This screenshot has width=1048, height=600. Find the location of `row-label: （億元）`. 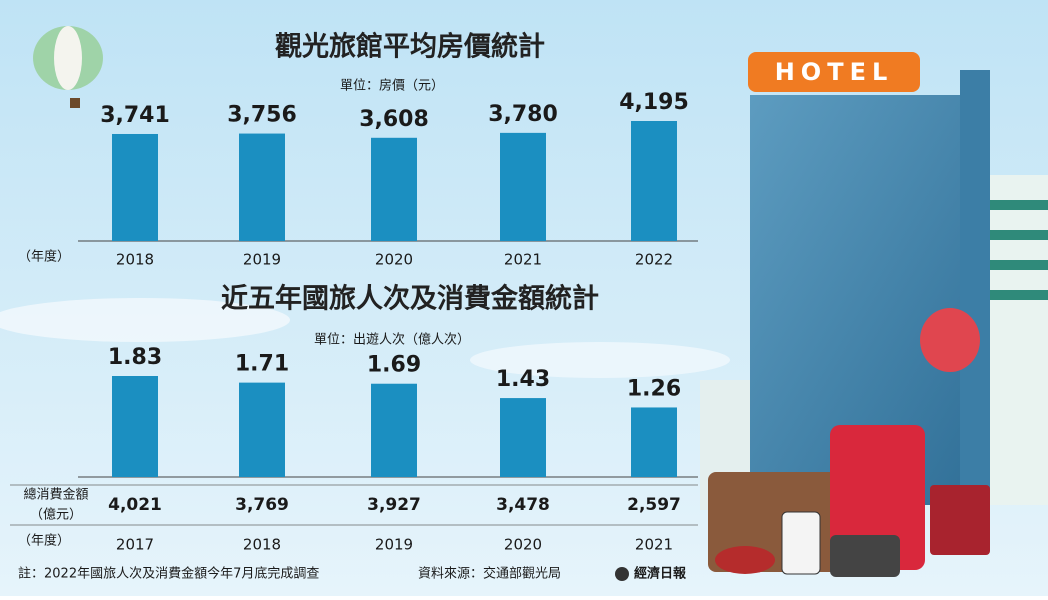

row-label: （億元） is located at coordinates (56, 515).